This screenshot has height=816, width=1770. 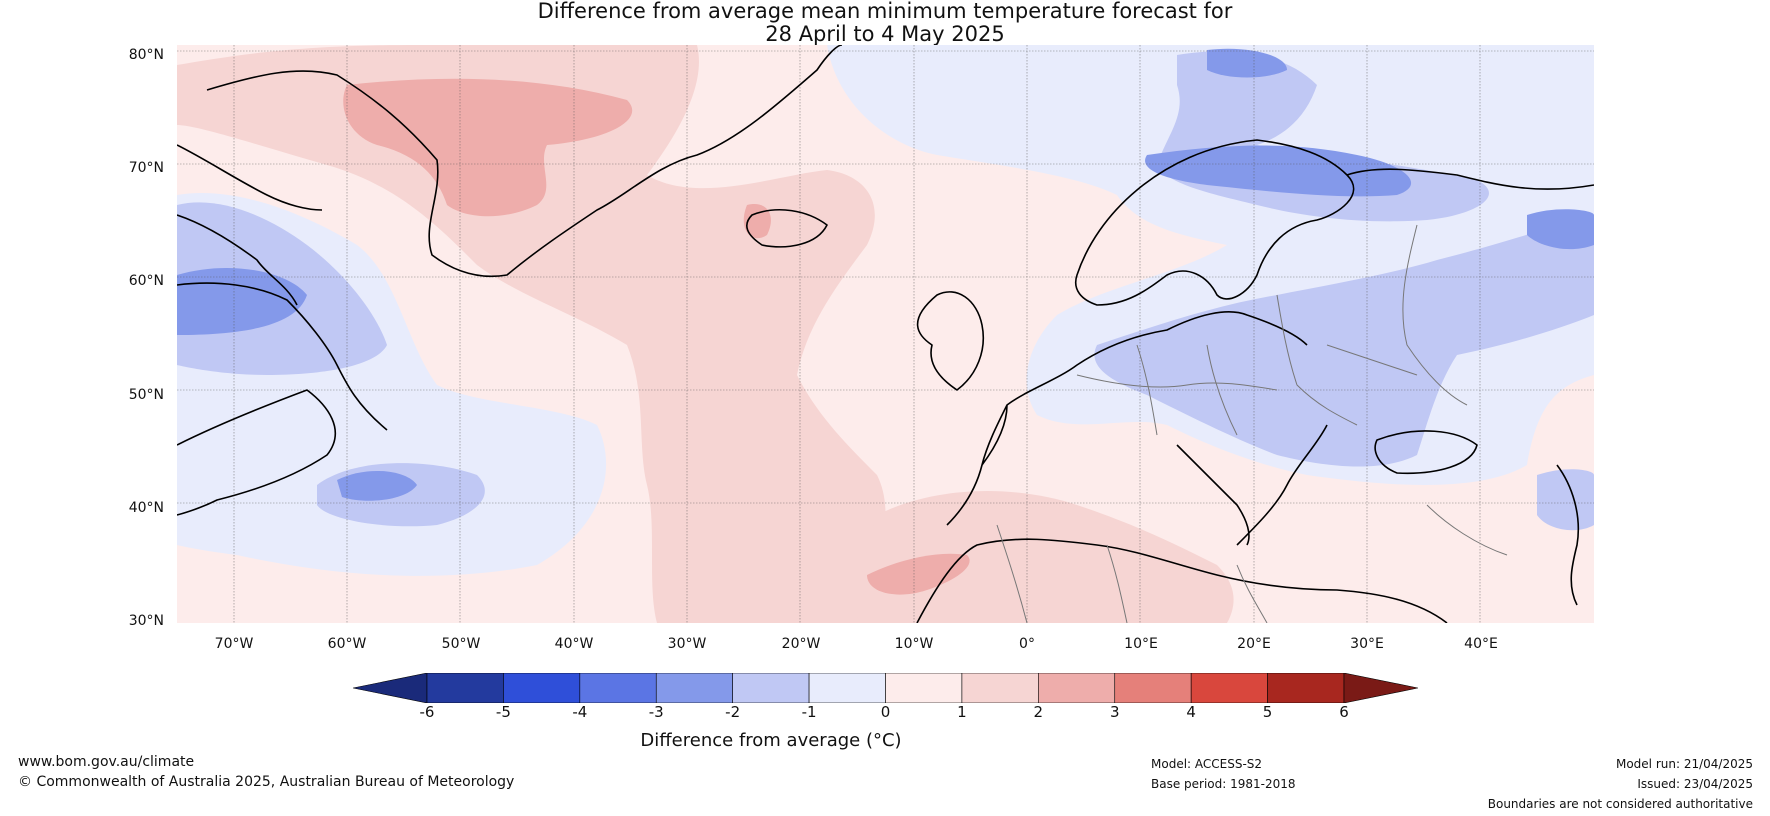 What do you see at coordinates (1560, 229) in the screenshot?
I see `anomaly-region-neg2-russia` at bounding box center [1560, 229].